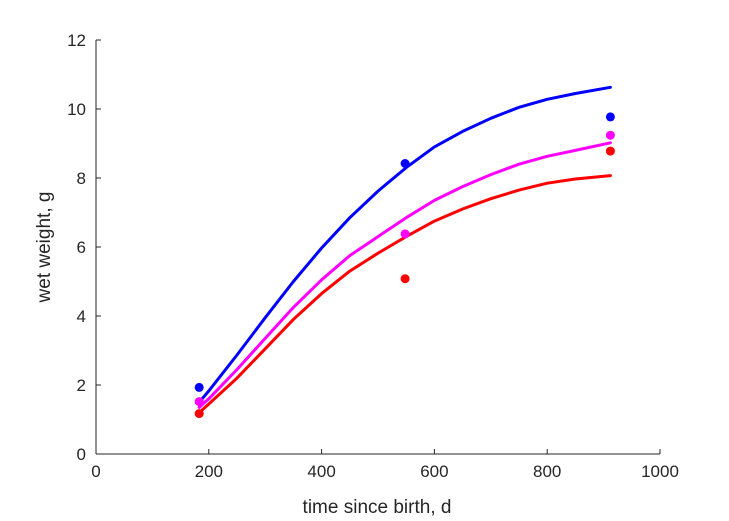  Describe the element at coordinates (81, 247) in the screenshot. I see `y-tick-label: 6` at that location.